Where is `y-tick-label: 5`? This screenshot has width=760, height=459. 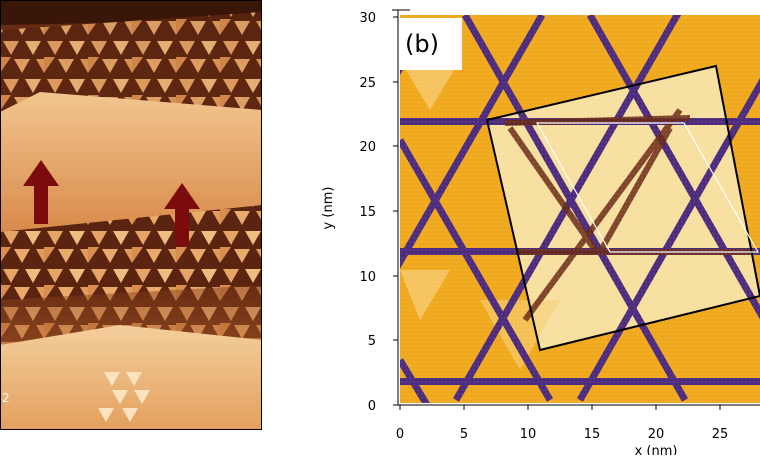
y-tick-label: 5 is located at coordinates (372, 341).